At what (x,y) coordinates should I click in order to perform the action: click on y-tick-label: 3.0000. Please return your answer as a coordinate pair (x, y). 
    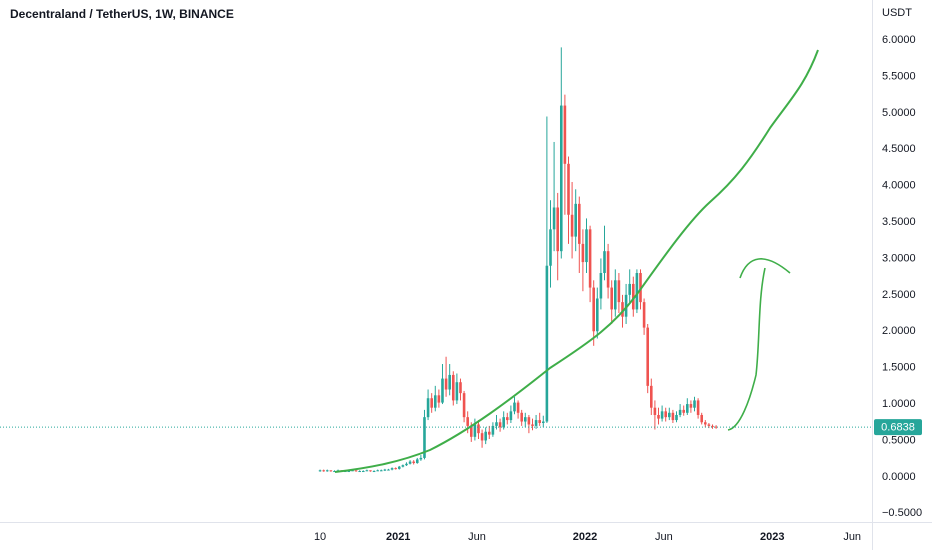
    Looking at the image, I should click on (899, 258).